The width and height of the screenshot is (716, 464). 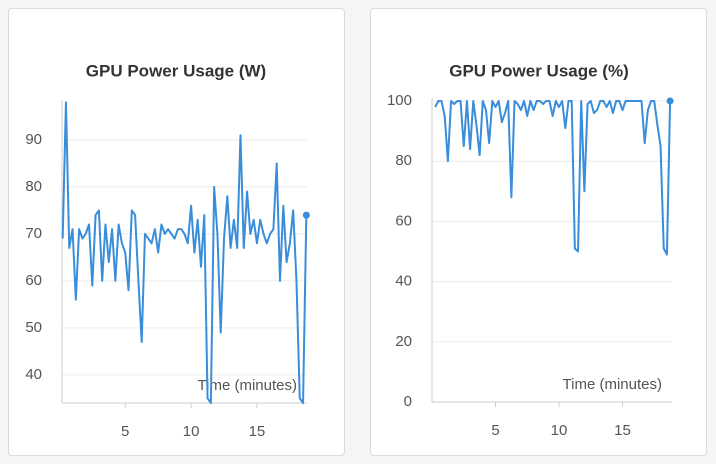 What do you see at coordinates (33, 233) in the screenshot?
I see `y-tick-label: 70` at bounding box center [33, 233].